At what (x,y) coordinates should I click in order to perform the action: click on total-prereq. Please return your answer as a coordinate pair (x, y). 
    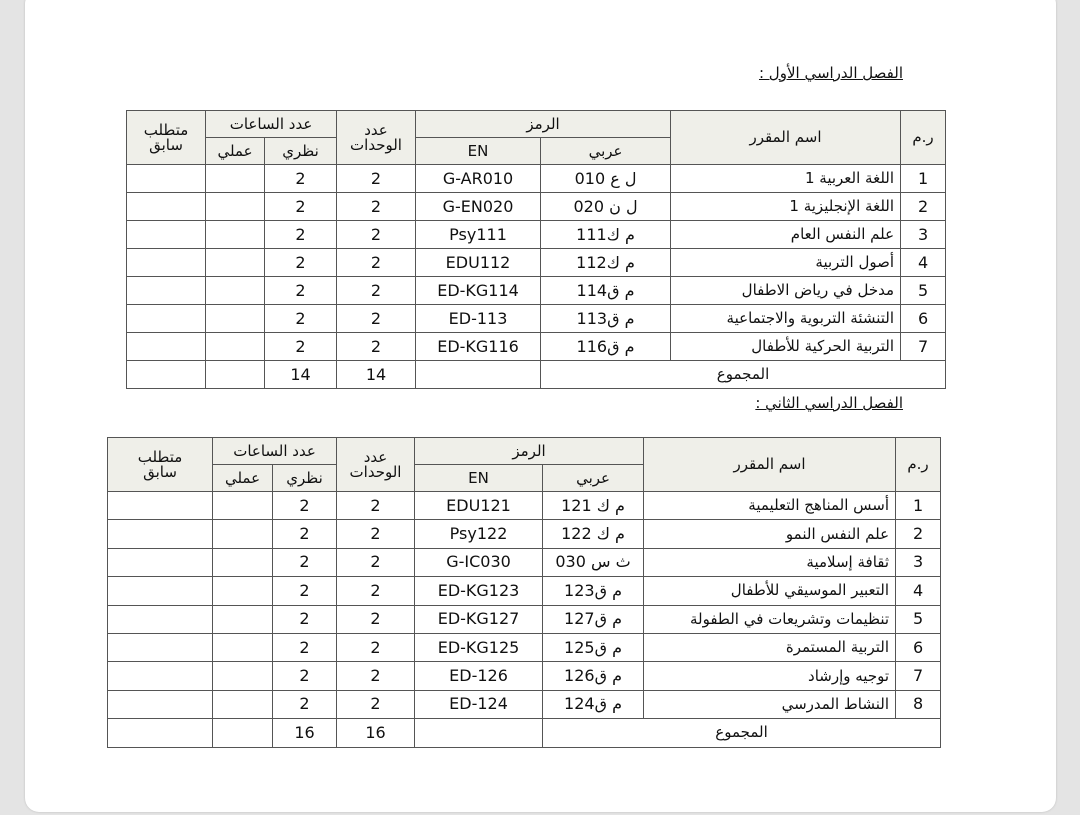
    Looking at the image, I should click on (160, 733).